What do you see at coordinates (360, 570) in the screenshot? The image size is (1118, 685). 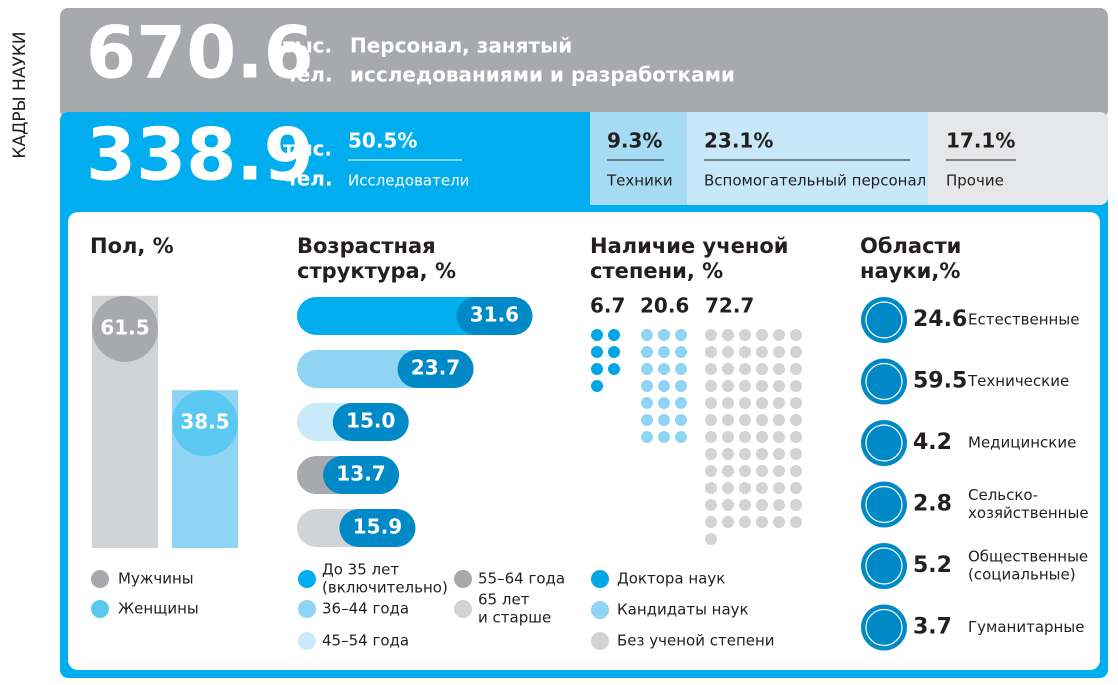 I see `legend-label: До 35 лет` at bounding box center [360, 570].